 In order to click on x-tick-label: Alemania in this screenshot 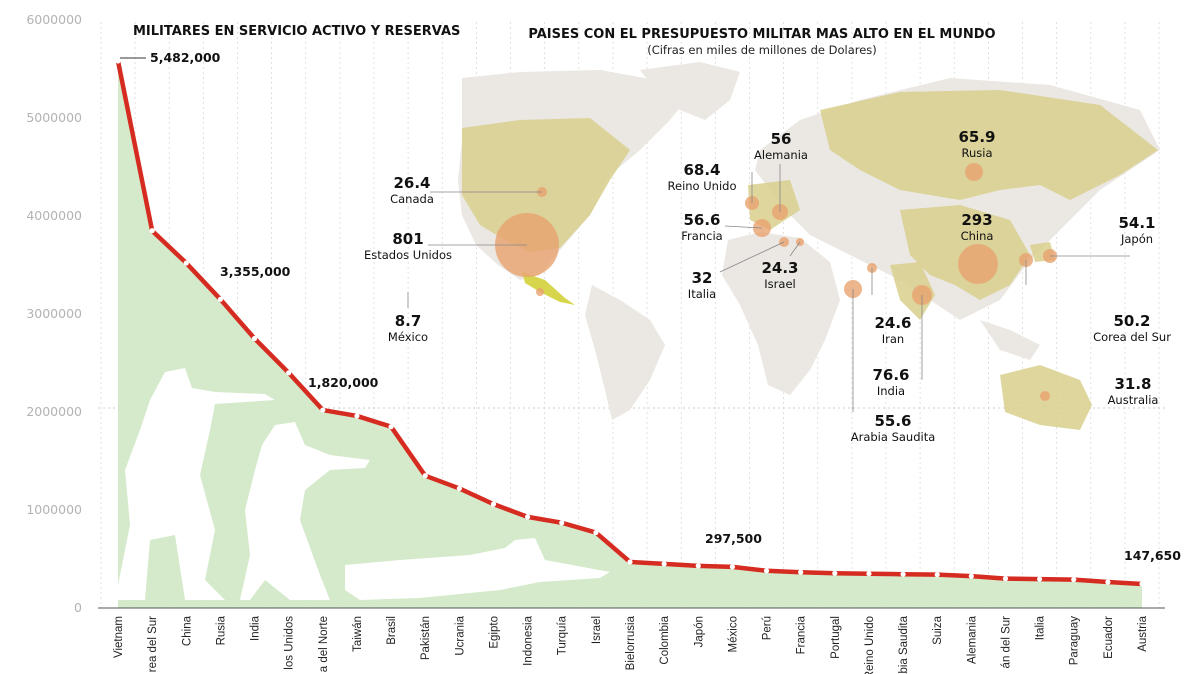, I will do `click(972, 639)`.